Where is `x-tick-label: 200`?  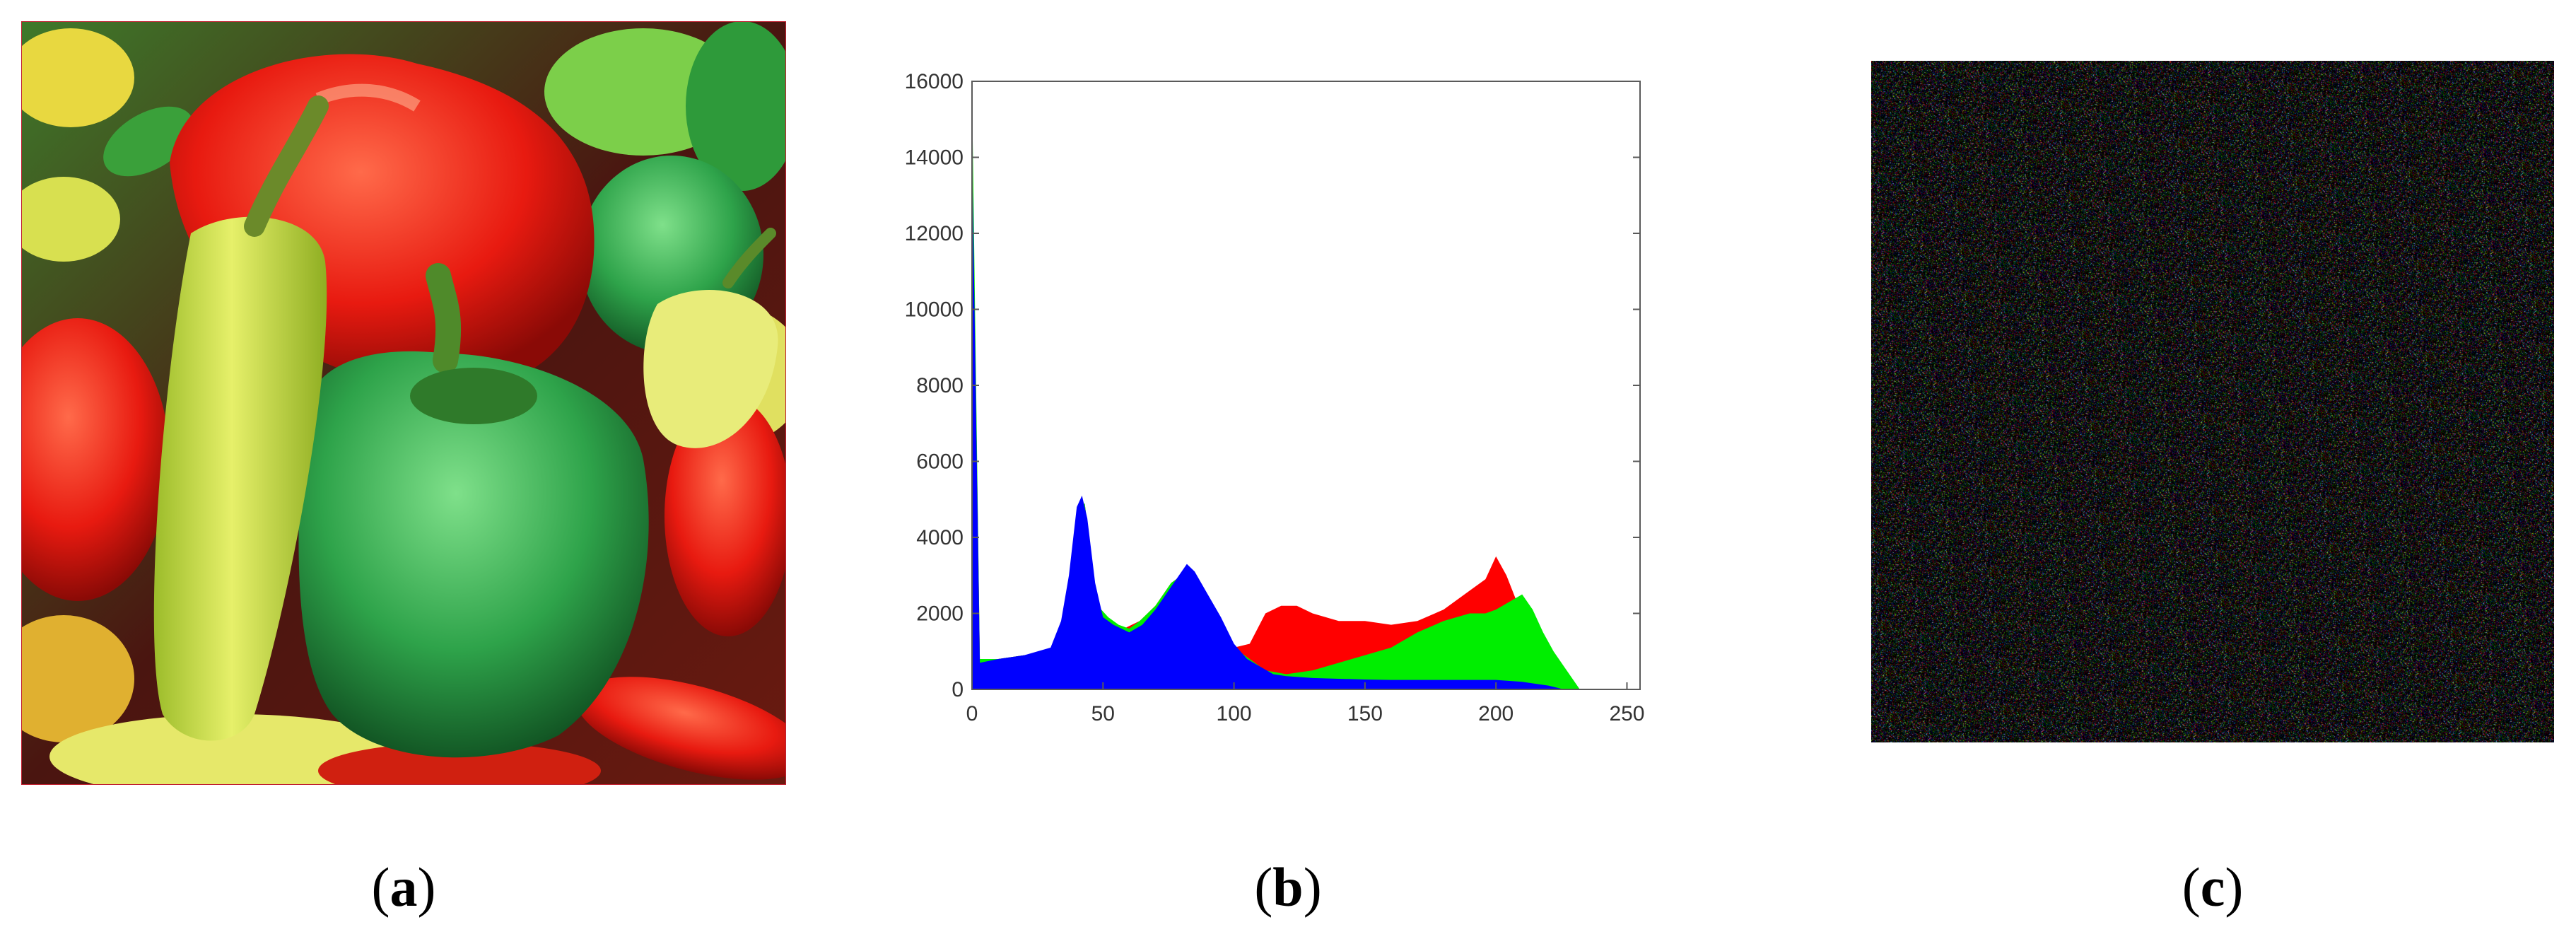
x-tick-label: 200 is located at coordinates (1496, 714).